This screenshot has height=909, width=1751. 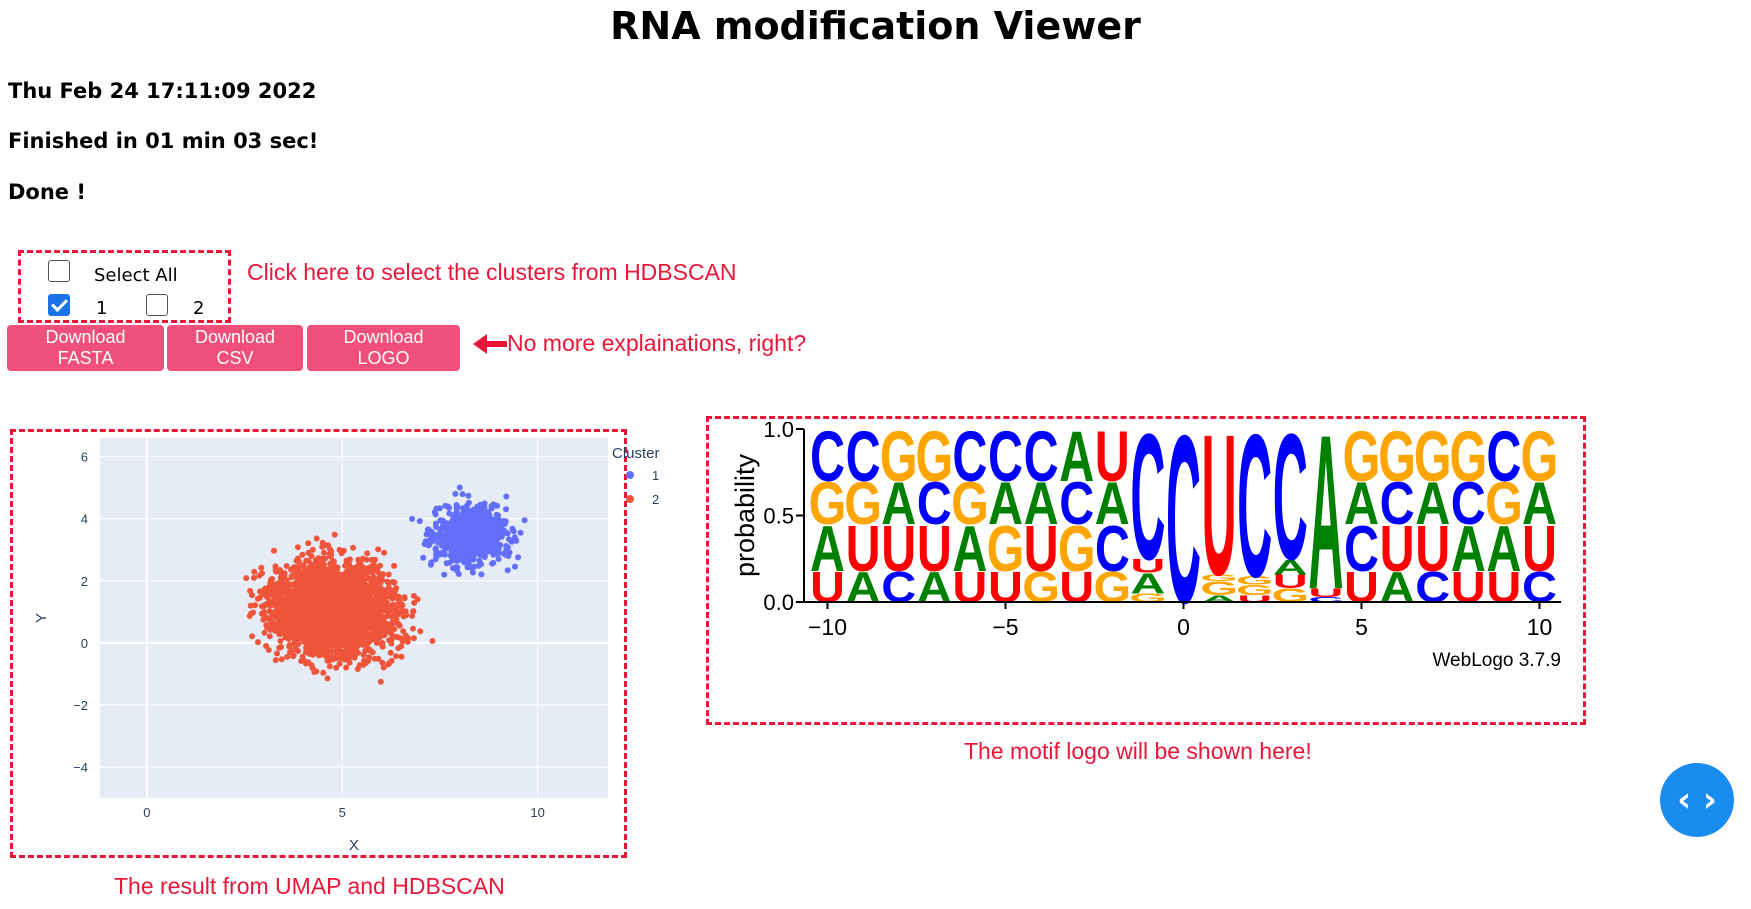 I want to click on select-all-checkbox, so click(x=59, y=271).